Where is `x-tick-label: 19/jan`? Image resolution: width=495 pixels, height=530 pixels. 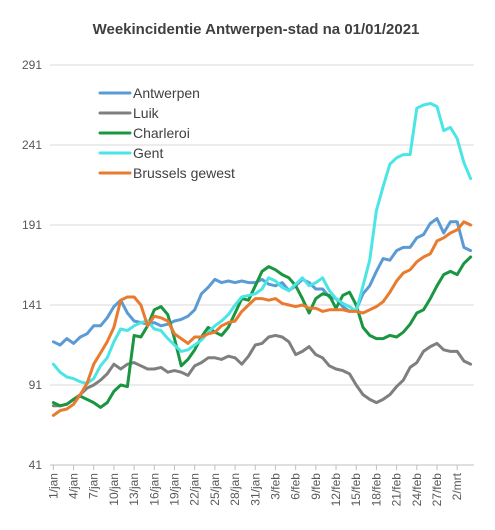 x-tick-label: 19/jan is located at coordinates (175, 489).